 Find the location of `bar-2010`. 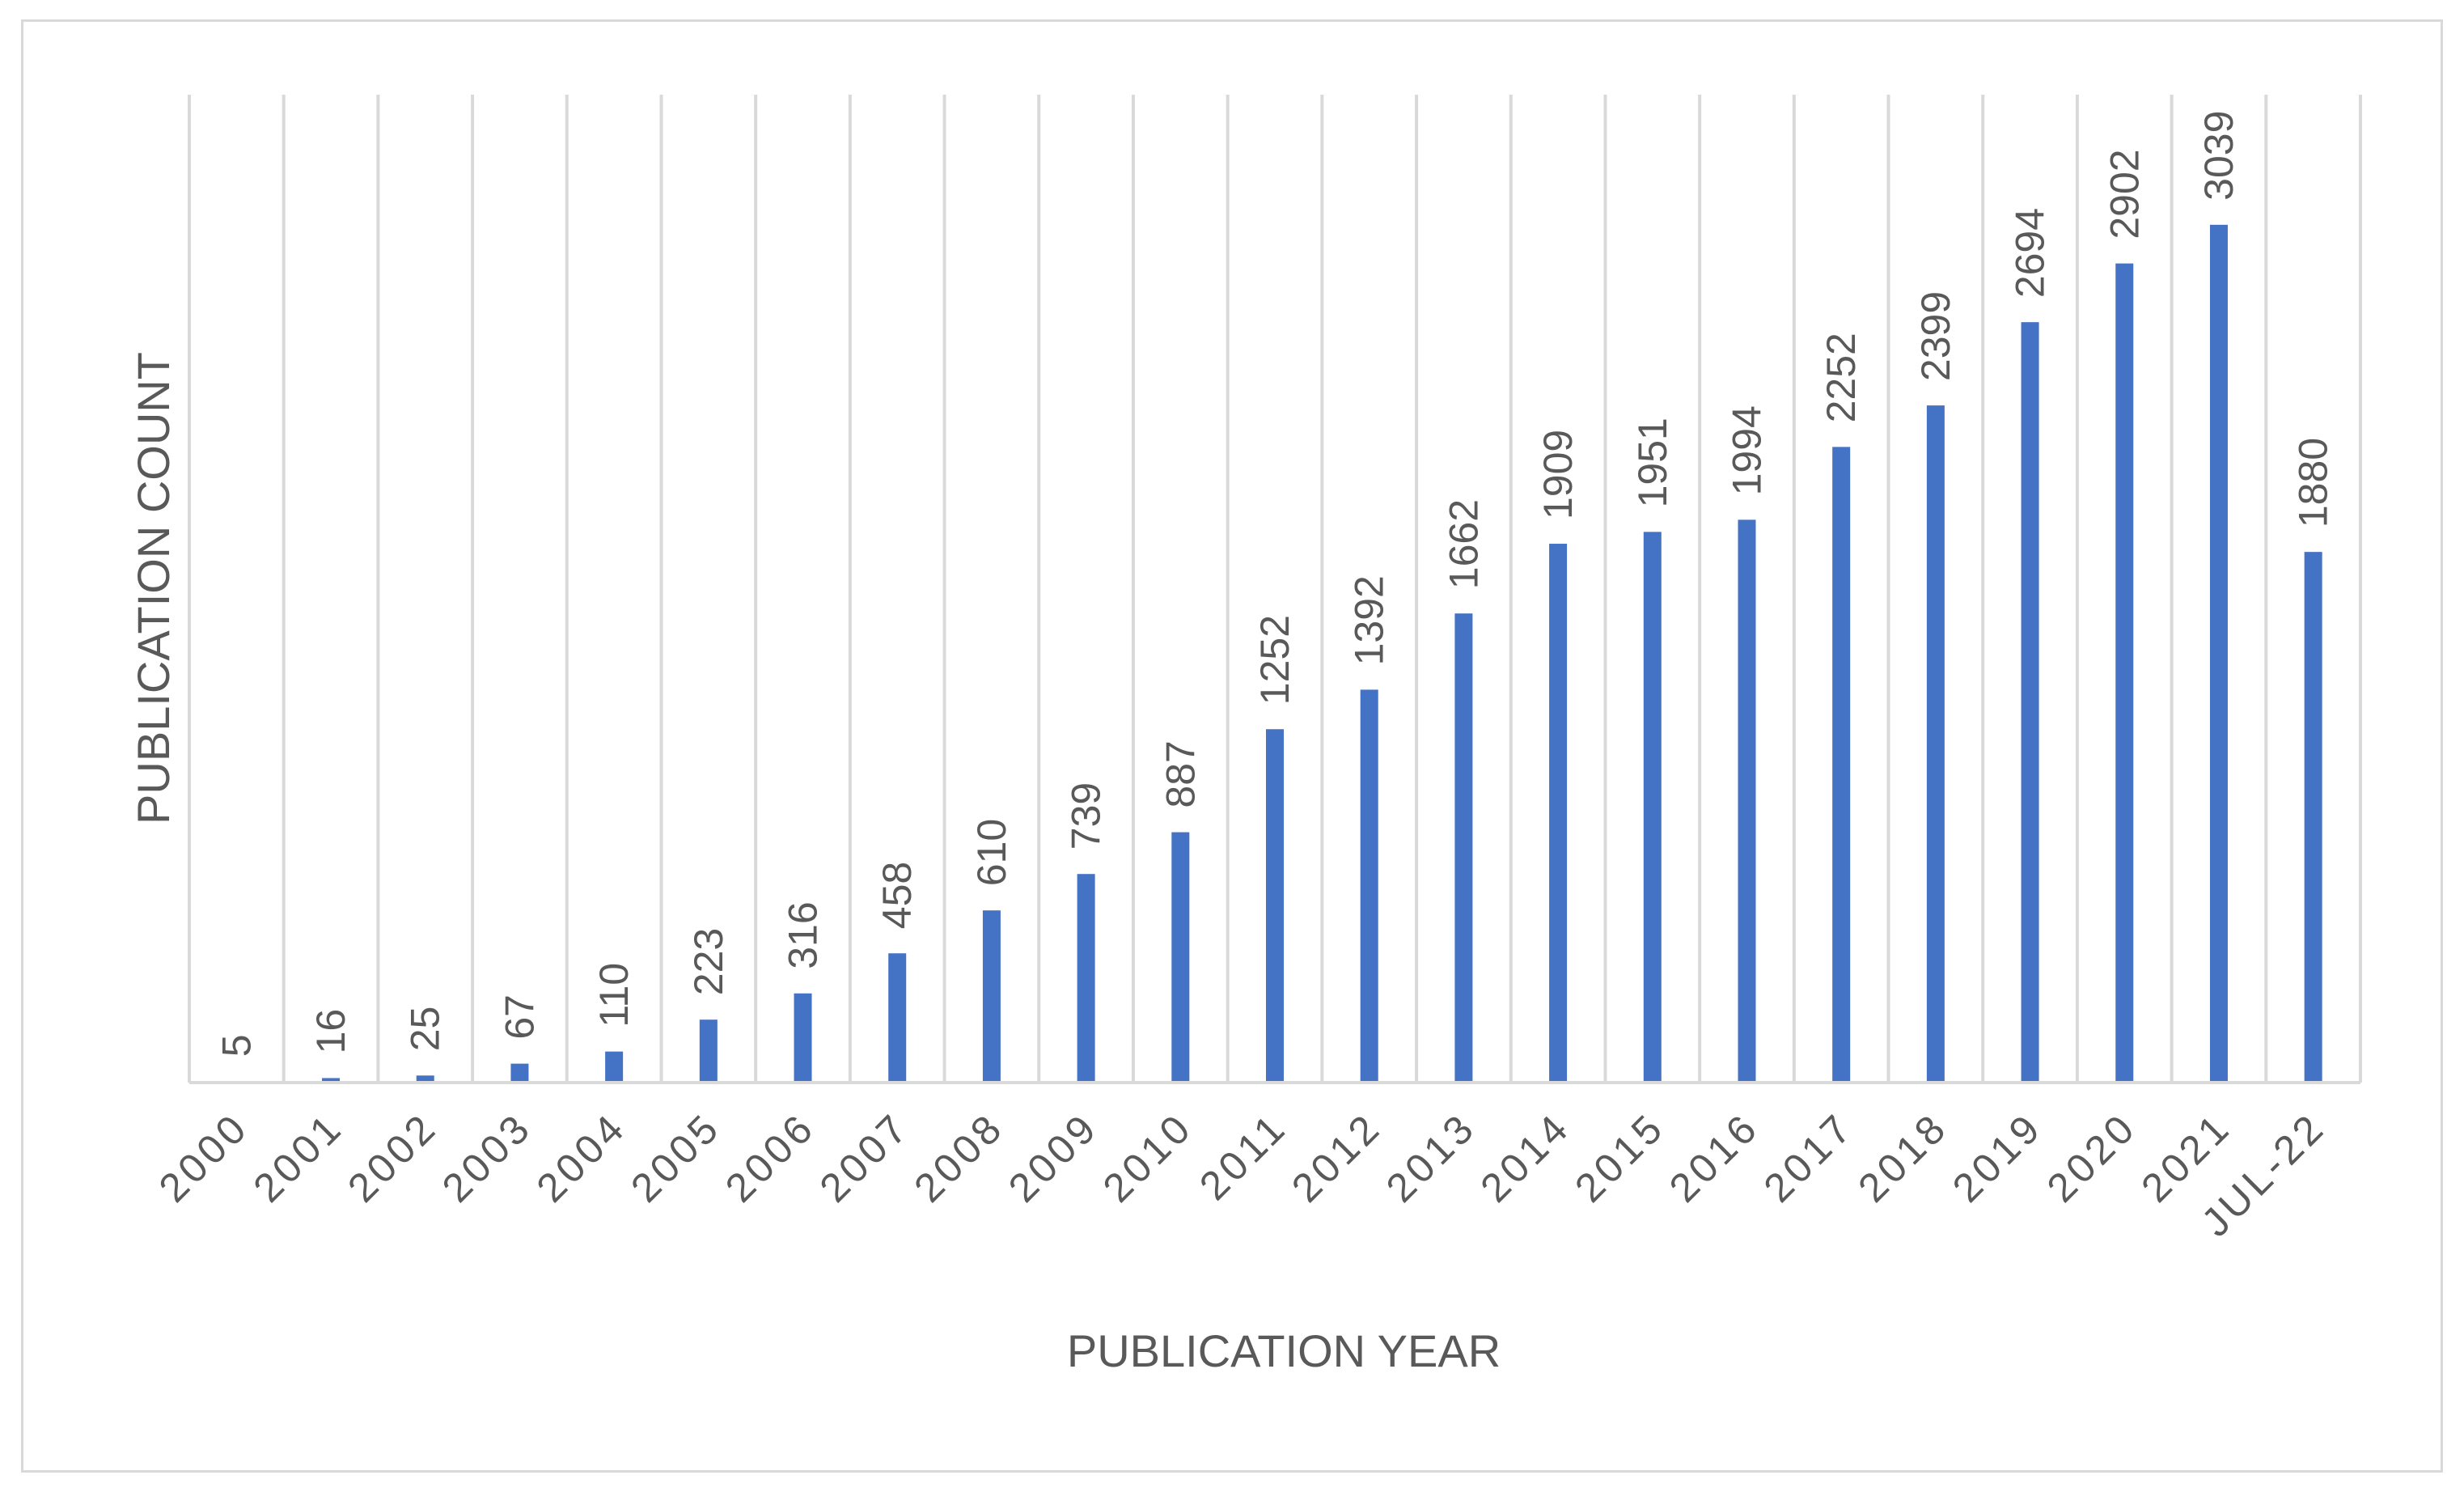

bar-2010 is located at coordinates (1180, 957).